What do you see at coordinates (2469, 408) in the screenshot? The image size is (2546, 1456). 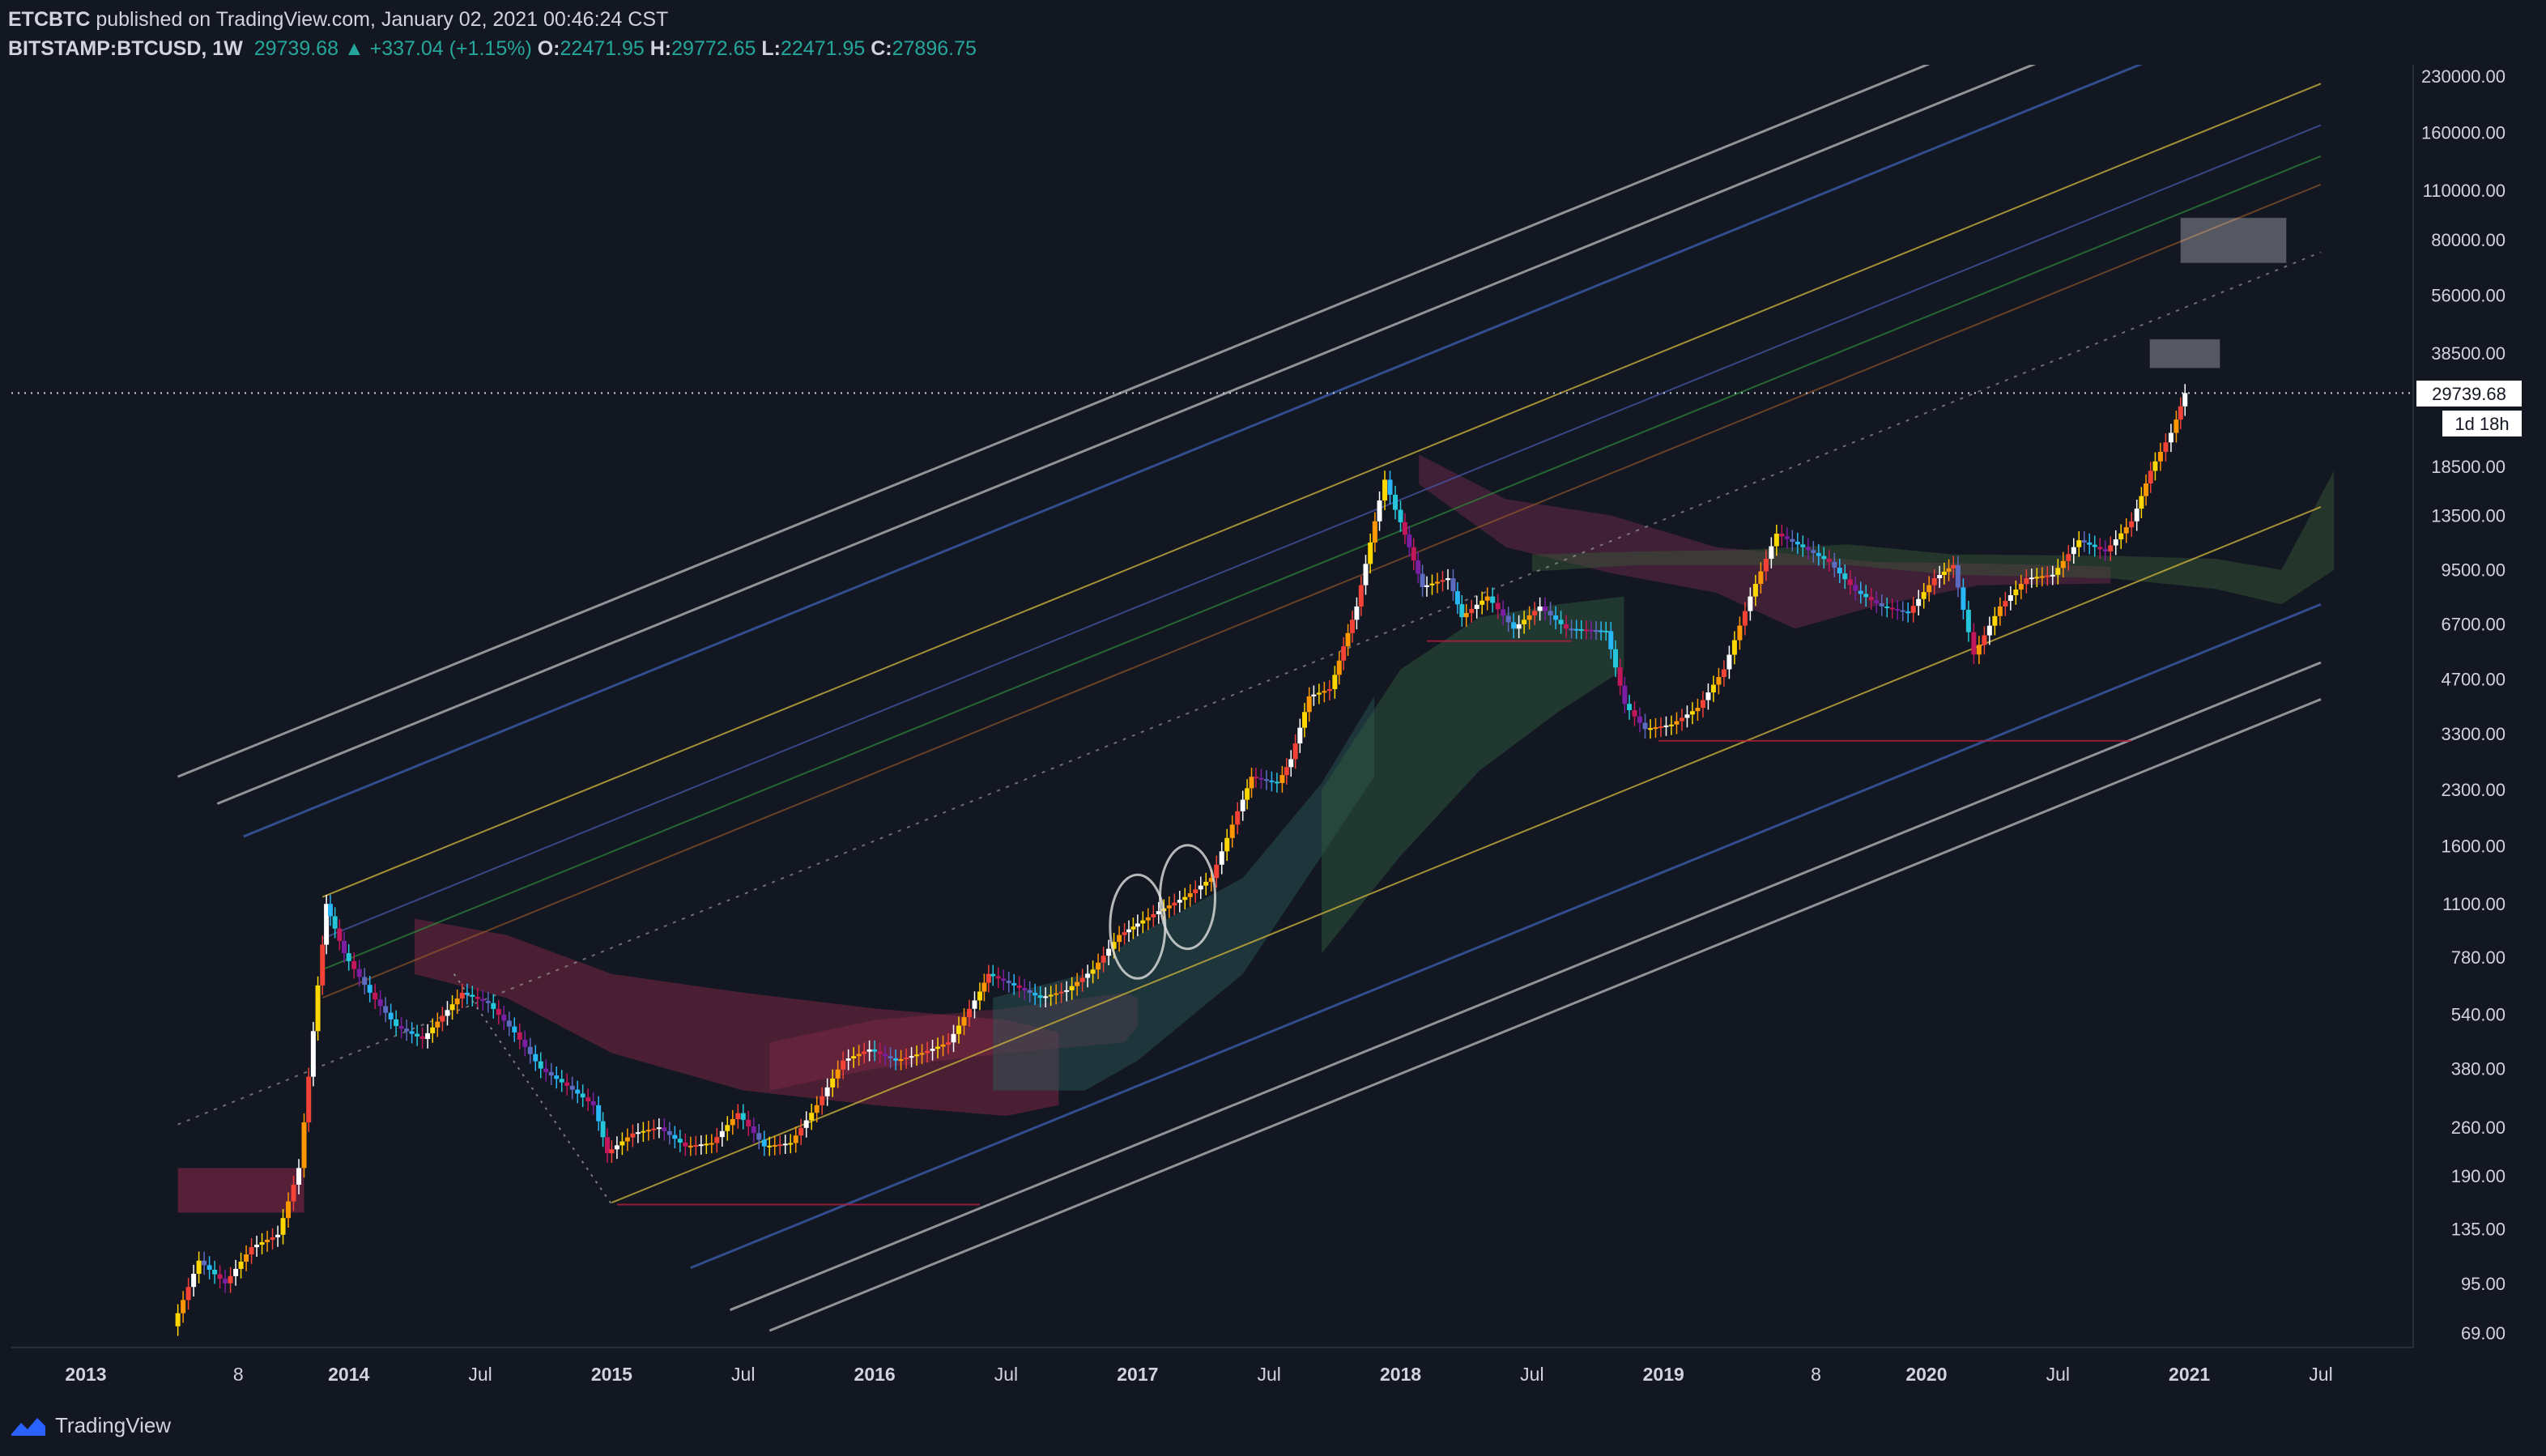 I see `last-price-marker: 29739.68 1d 18h` at bounding box center [2469, 408].